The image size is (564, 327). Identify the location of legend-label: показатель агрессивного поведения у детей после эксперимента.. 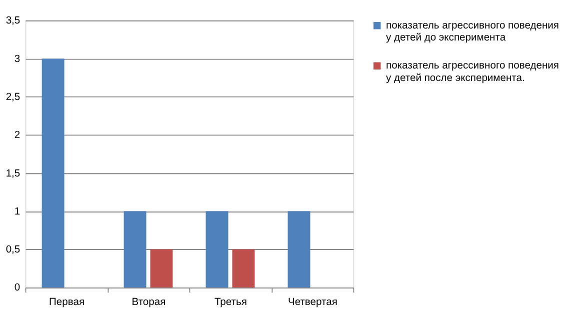
(472, 72).